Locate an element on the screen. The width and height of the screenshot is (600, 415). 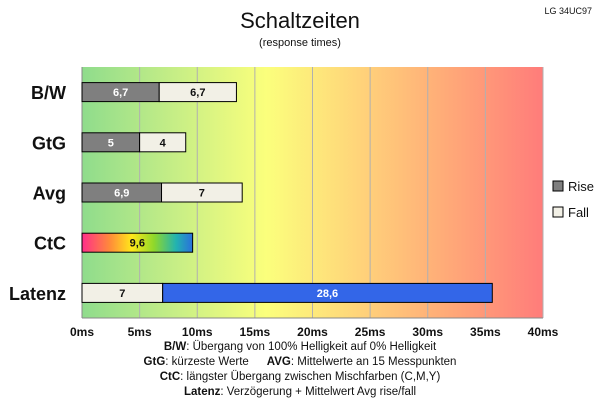
bar-value-label: 6,9 is located at coordinates (121, 194).